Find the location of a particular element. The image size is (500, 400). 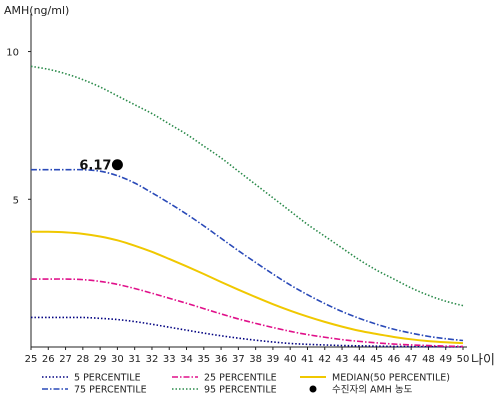

legend-label: 25 PERCENTILE is located at coordinates (240, 378).